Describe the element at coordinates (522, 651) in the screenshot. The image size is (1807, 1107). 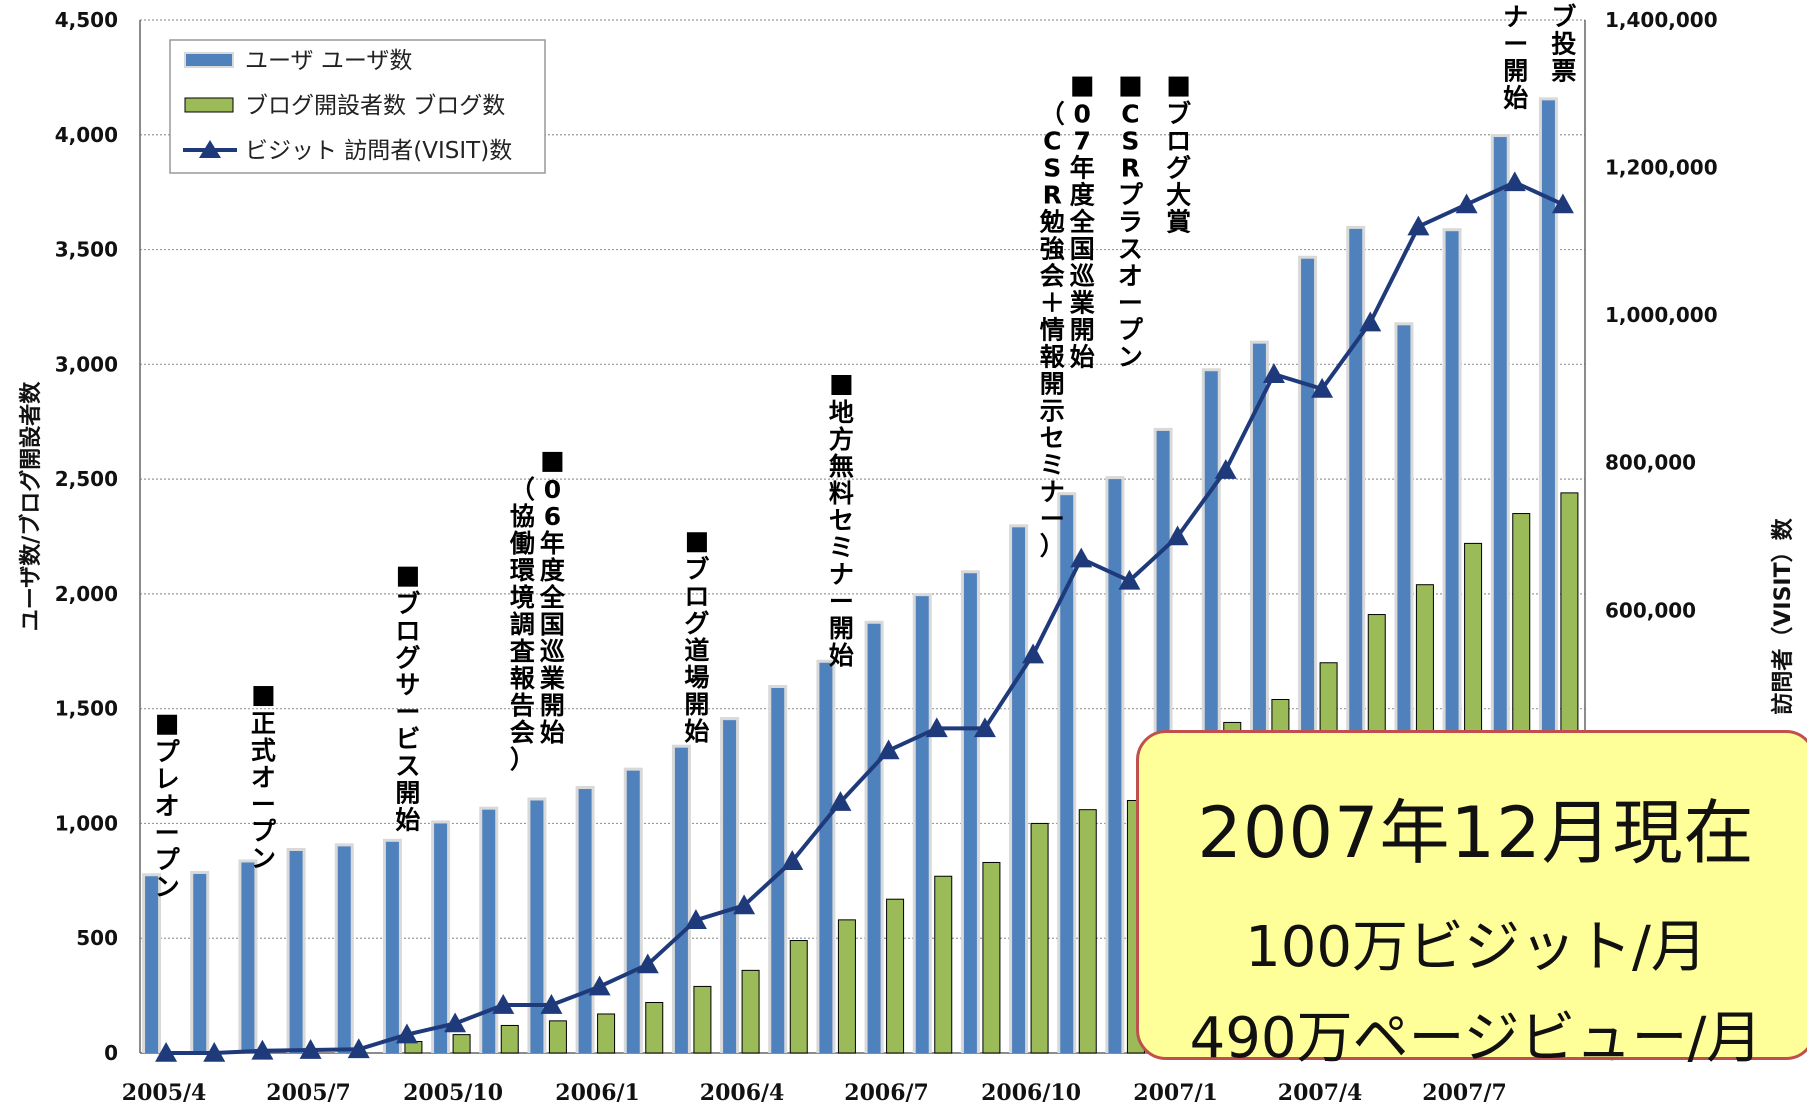
I see `event-label-char: 査` at that location.